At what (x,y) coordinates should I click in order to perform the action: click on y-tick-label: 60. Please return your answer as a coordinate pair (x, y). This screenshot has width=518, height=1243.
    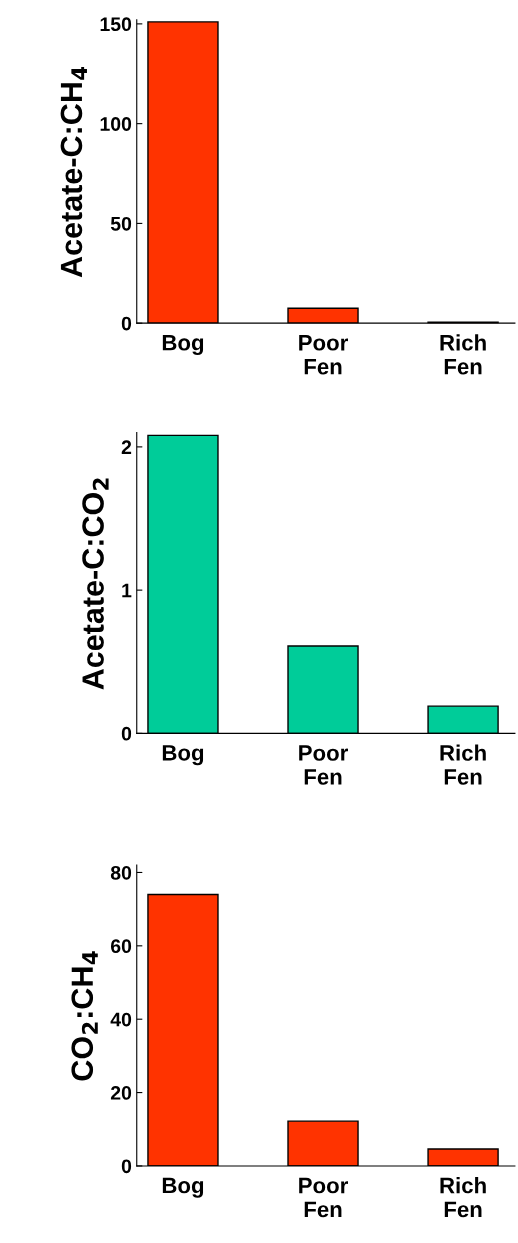
    Looking at the image, I should click on (121, 946).